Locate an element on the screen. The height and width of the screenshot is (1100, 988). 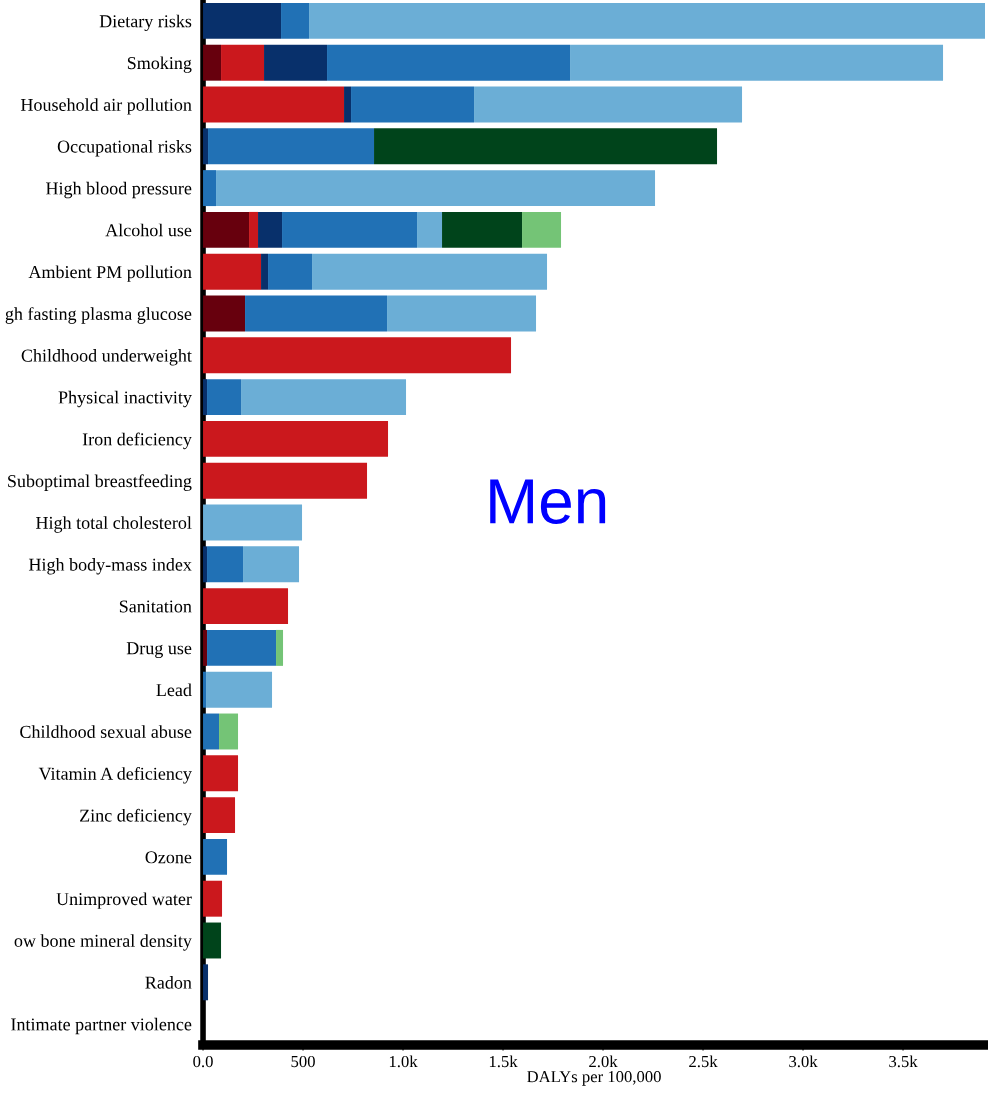
y-tick-label: Drug use is located at coordinates (159, 650).